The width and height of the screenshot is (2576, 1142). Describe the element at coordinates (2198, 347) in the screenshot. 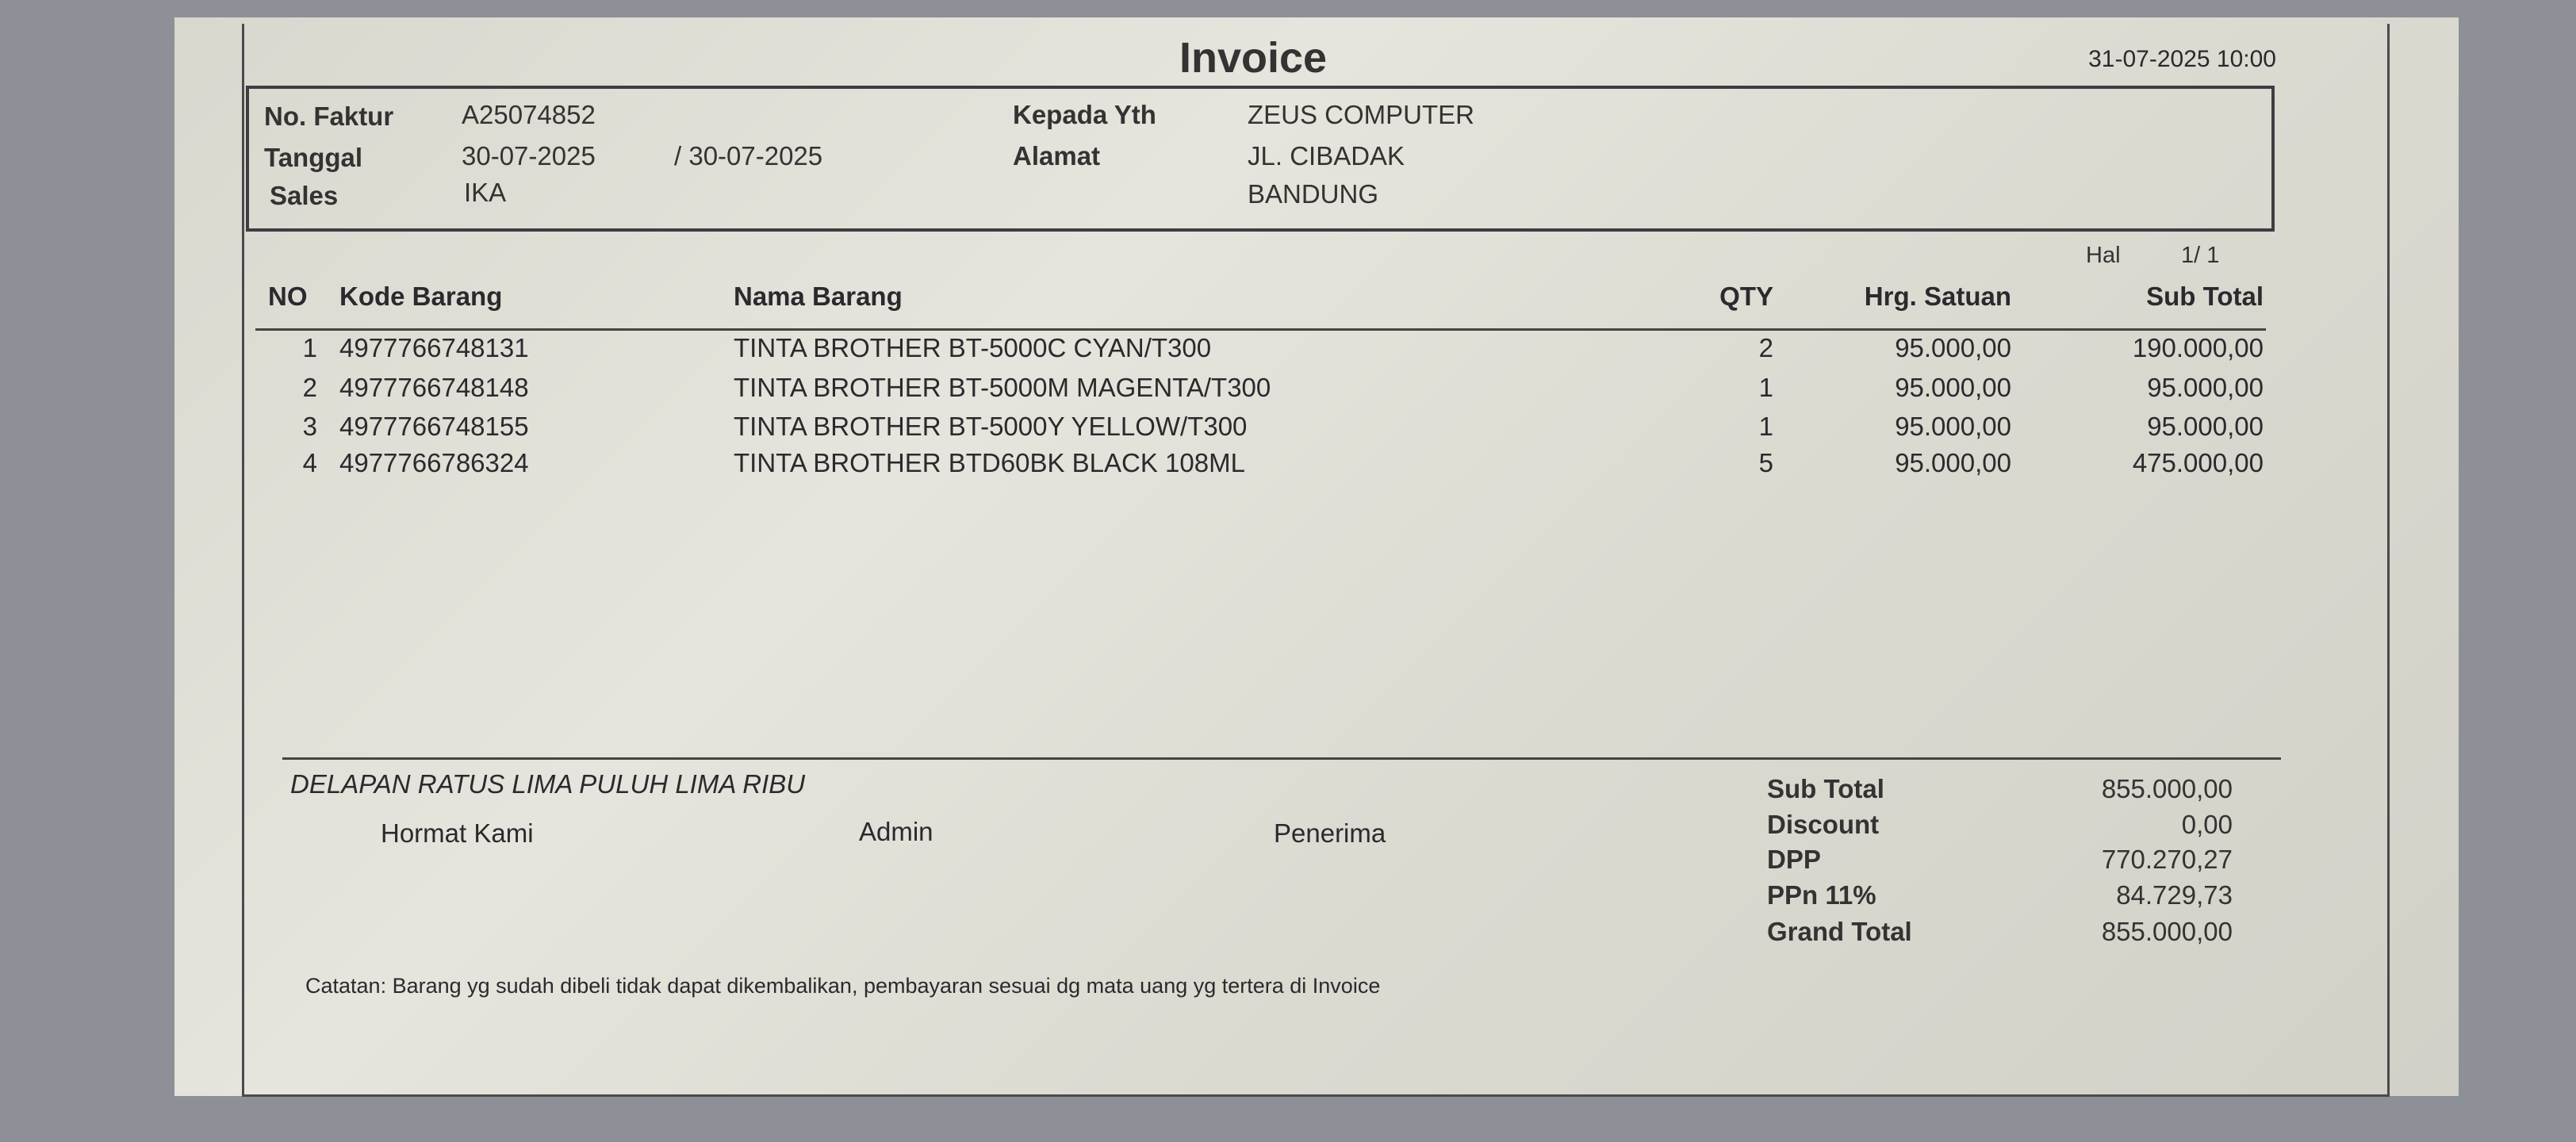

I see `item-subtotal: 190.000,00` at that location.